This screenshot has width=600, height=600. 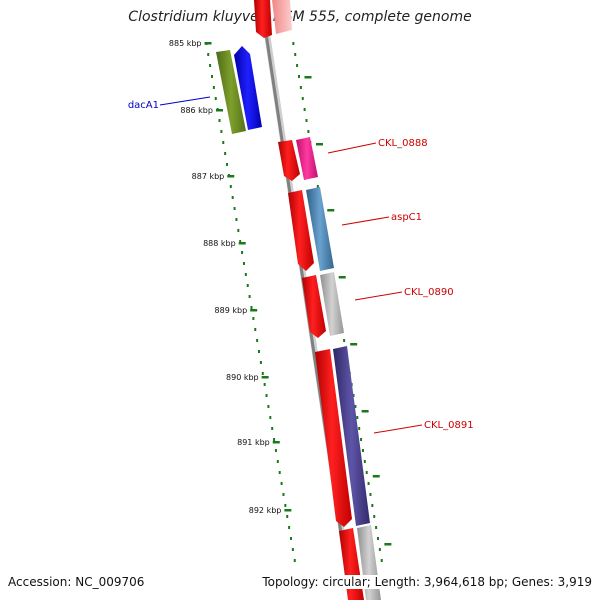 I want to click on scale-tick-label: 886 kbp, so click(x=196, y=110).